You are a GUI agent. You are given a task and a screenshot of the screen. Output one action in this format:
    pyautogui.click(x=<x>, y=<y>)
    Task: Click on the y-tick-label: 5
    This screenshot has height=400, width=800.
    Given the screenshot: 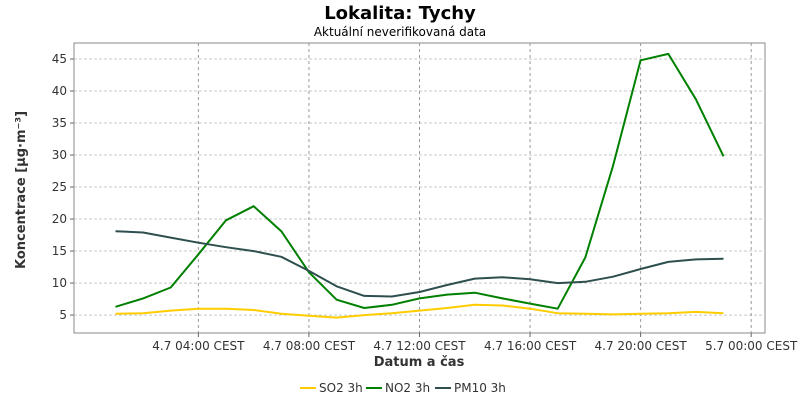 What is the action you would take?
    pyautogui.click(x=63, y=315)
    